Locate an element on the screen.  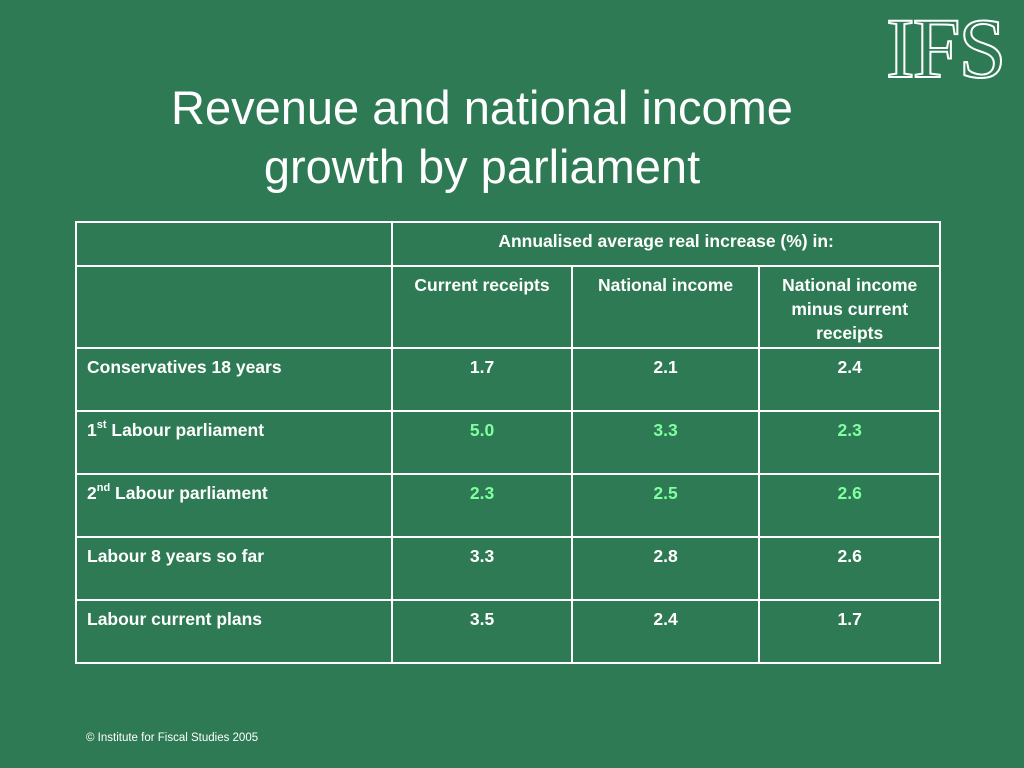
table-cell: 2.8 is located at coordinates (665, 568).